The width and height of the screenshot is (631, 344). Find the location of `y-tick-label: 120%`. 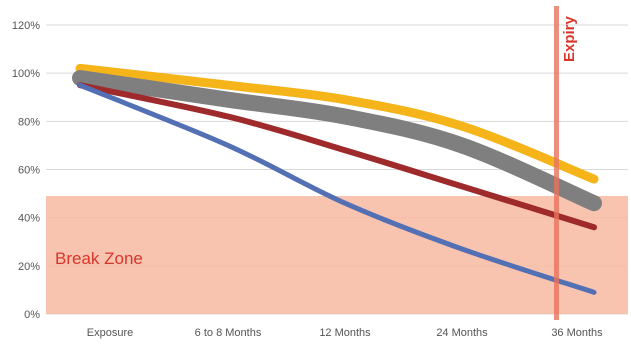

y-tick-label: 120% is located at coordinates (26, 26).